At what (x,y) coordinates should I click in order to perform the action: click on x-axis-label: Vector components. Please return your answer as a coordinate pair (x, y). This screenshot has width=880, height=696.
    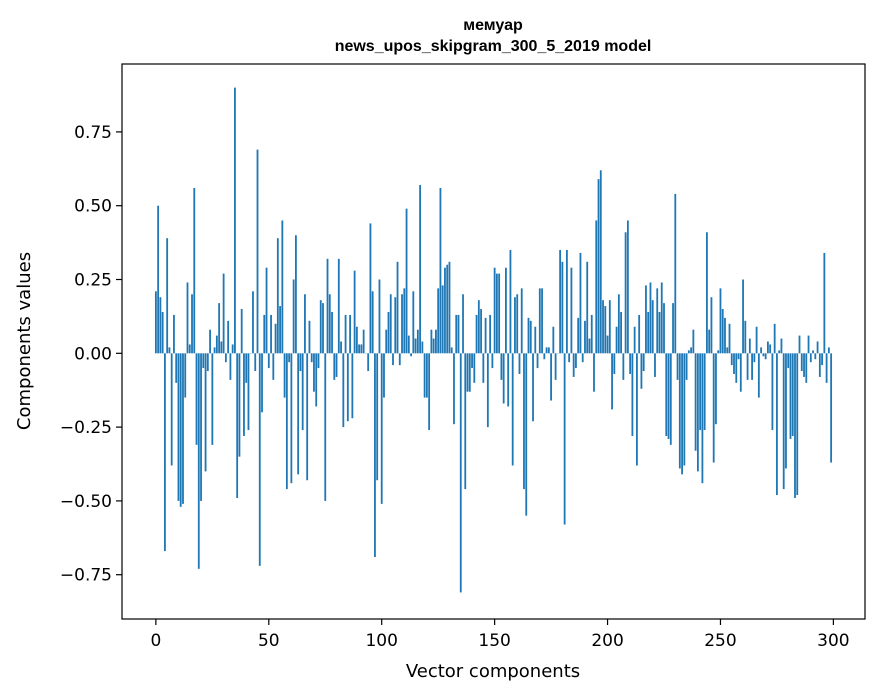
    Looking at the image, I should click on (493, 671).